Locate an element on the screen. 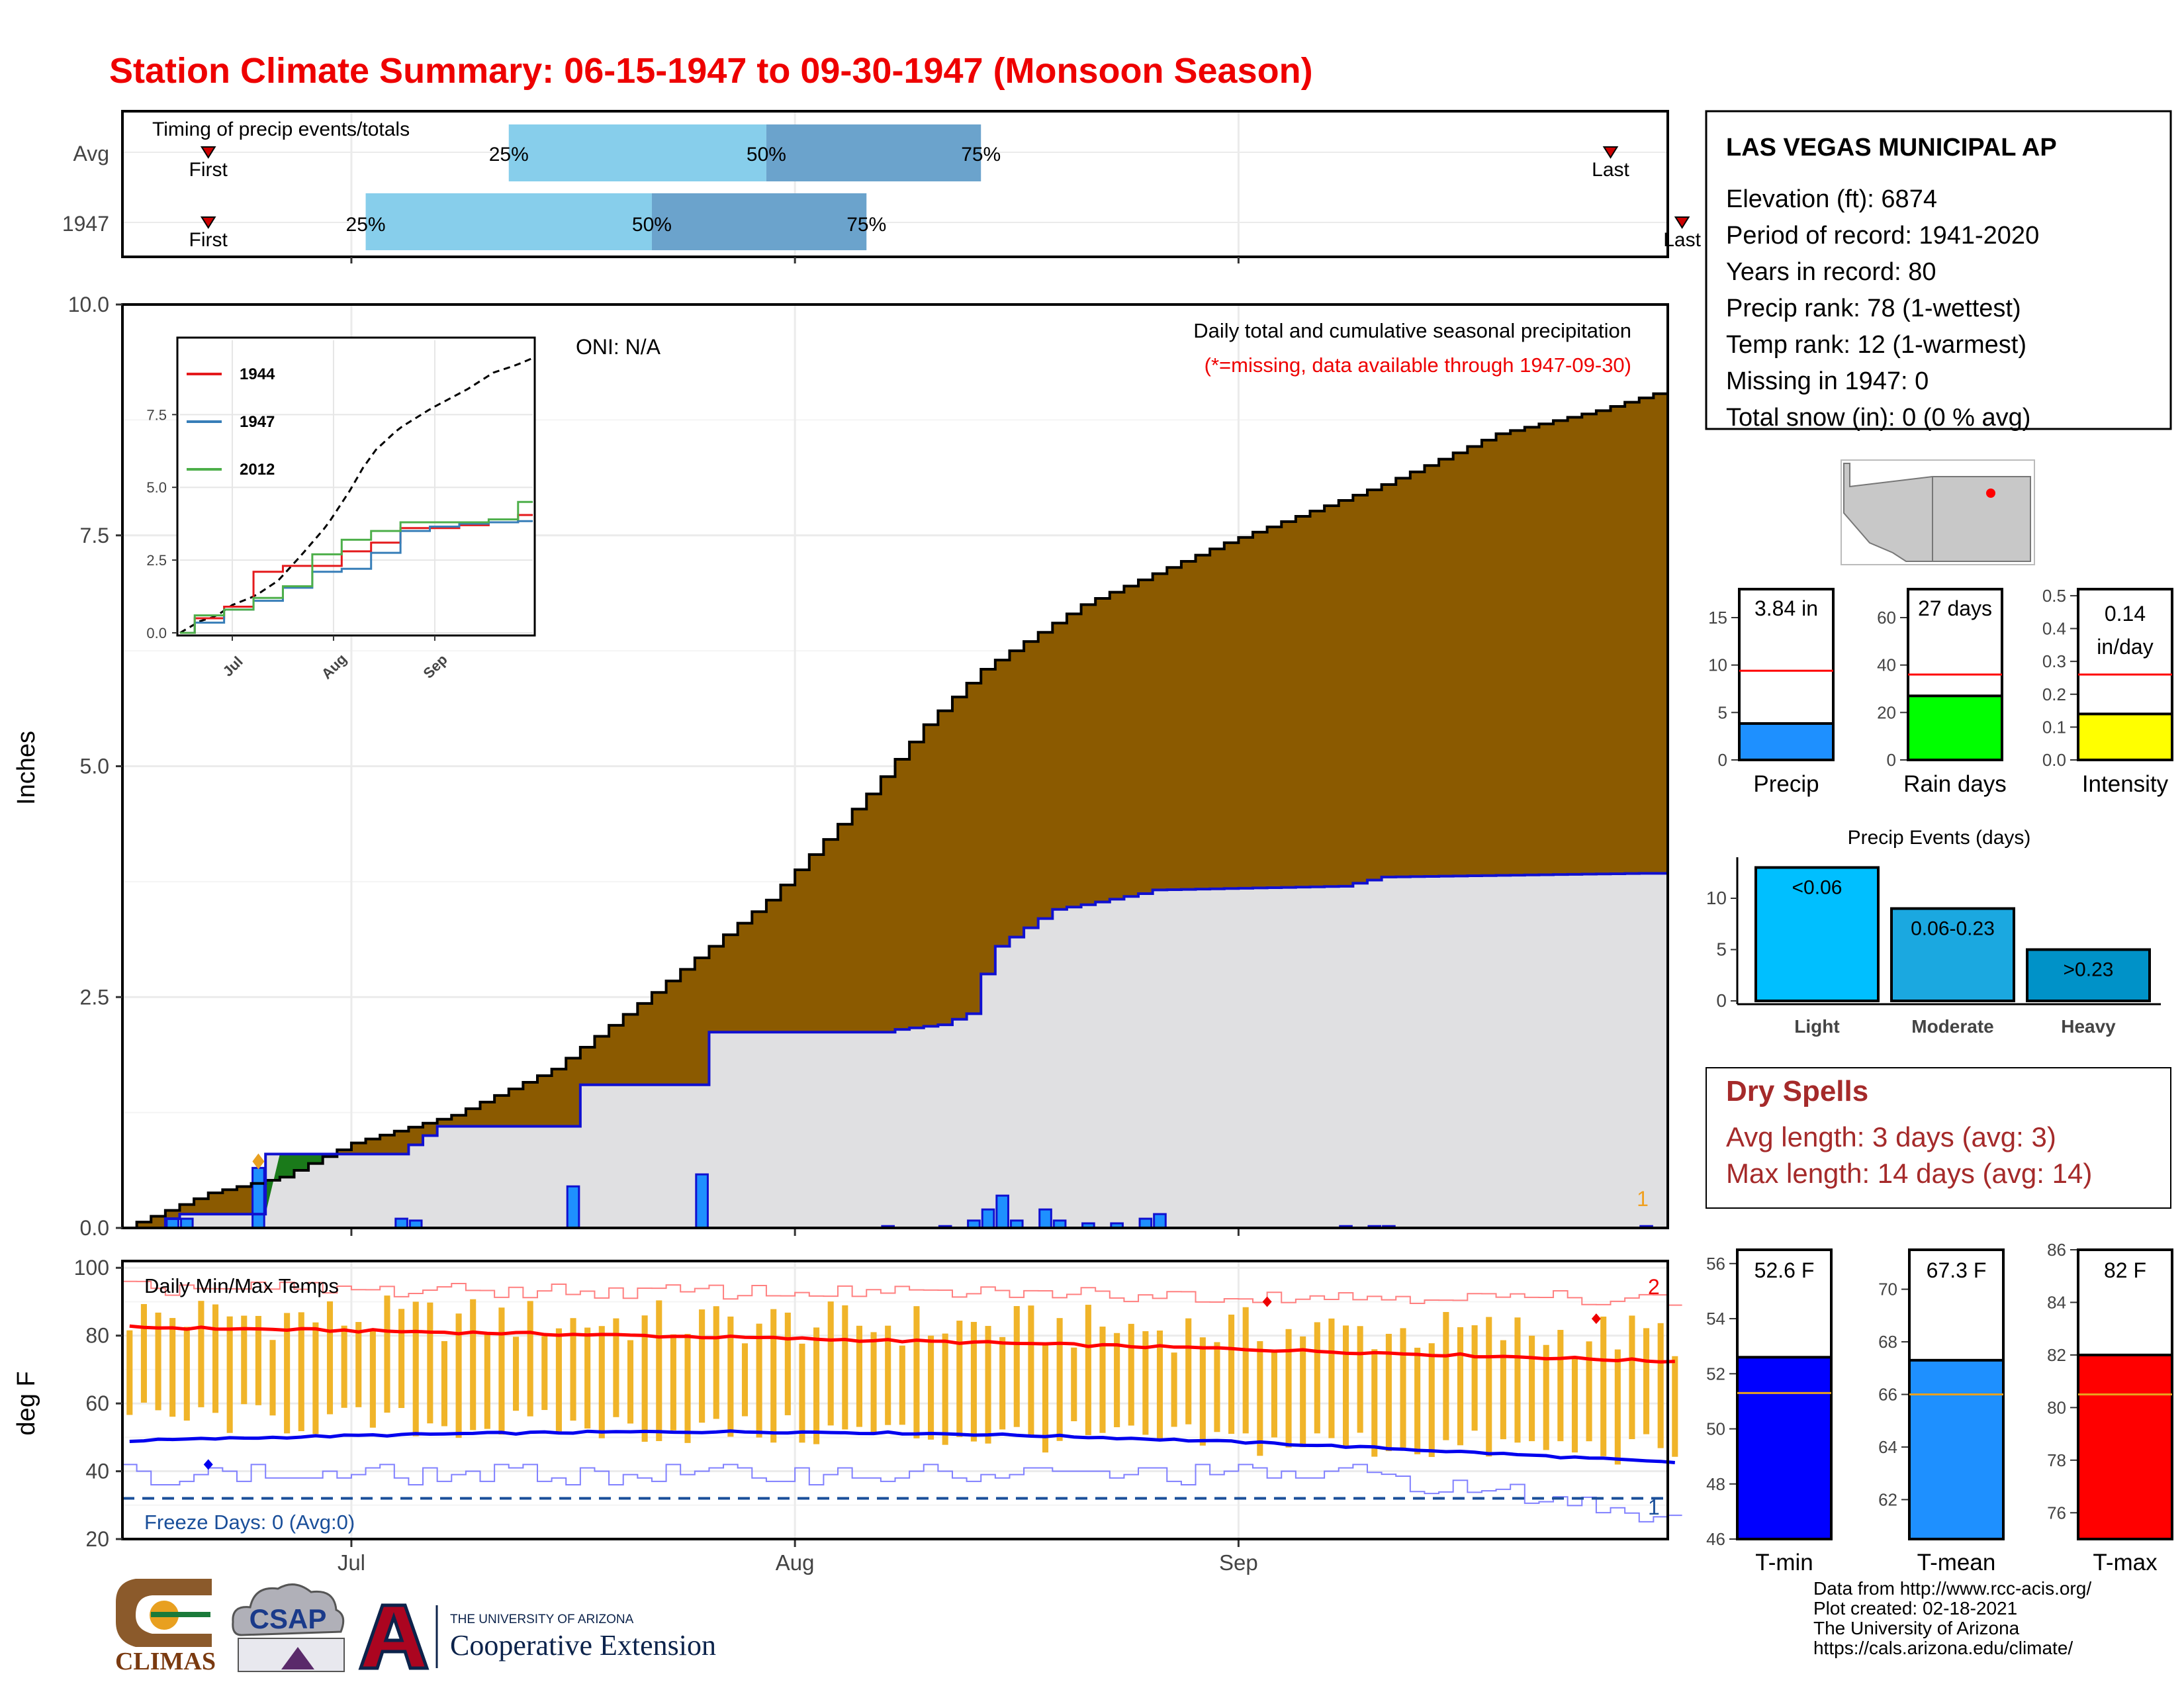  timing-avg-q75-label: 75% is located at coordinates (981, 154).